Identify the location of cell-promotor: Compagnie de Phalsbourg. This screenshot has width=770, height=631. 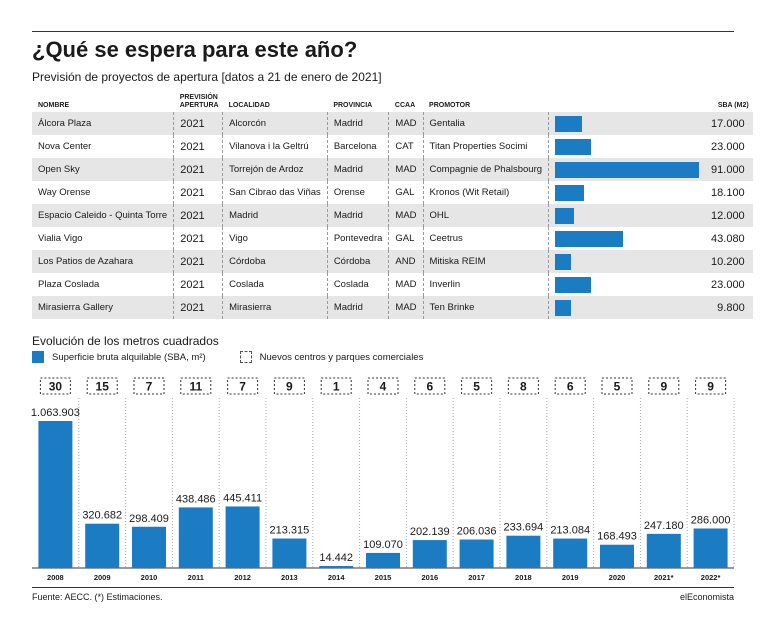
(485, 169).